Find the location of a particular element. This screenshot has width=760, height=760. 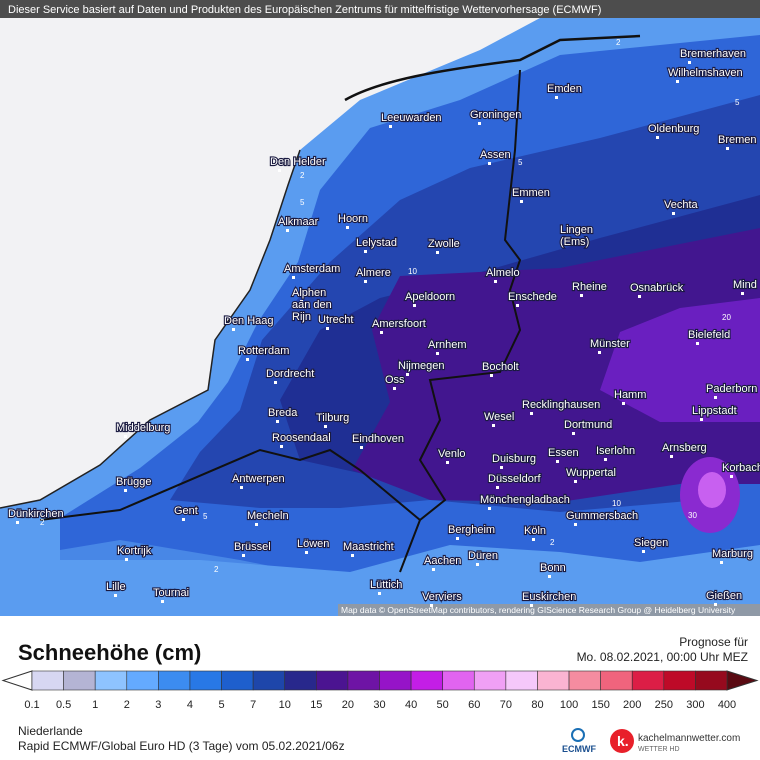

colorbar-tick-label: 0.1 is located at coordinates (31, 705).